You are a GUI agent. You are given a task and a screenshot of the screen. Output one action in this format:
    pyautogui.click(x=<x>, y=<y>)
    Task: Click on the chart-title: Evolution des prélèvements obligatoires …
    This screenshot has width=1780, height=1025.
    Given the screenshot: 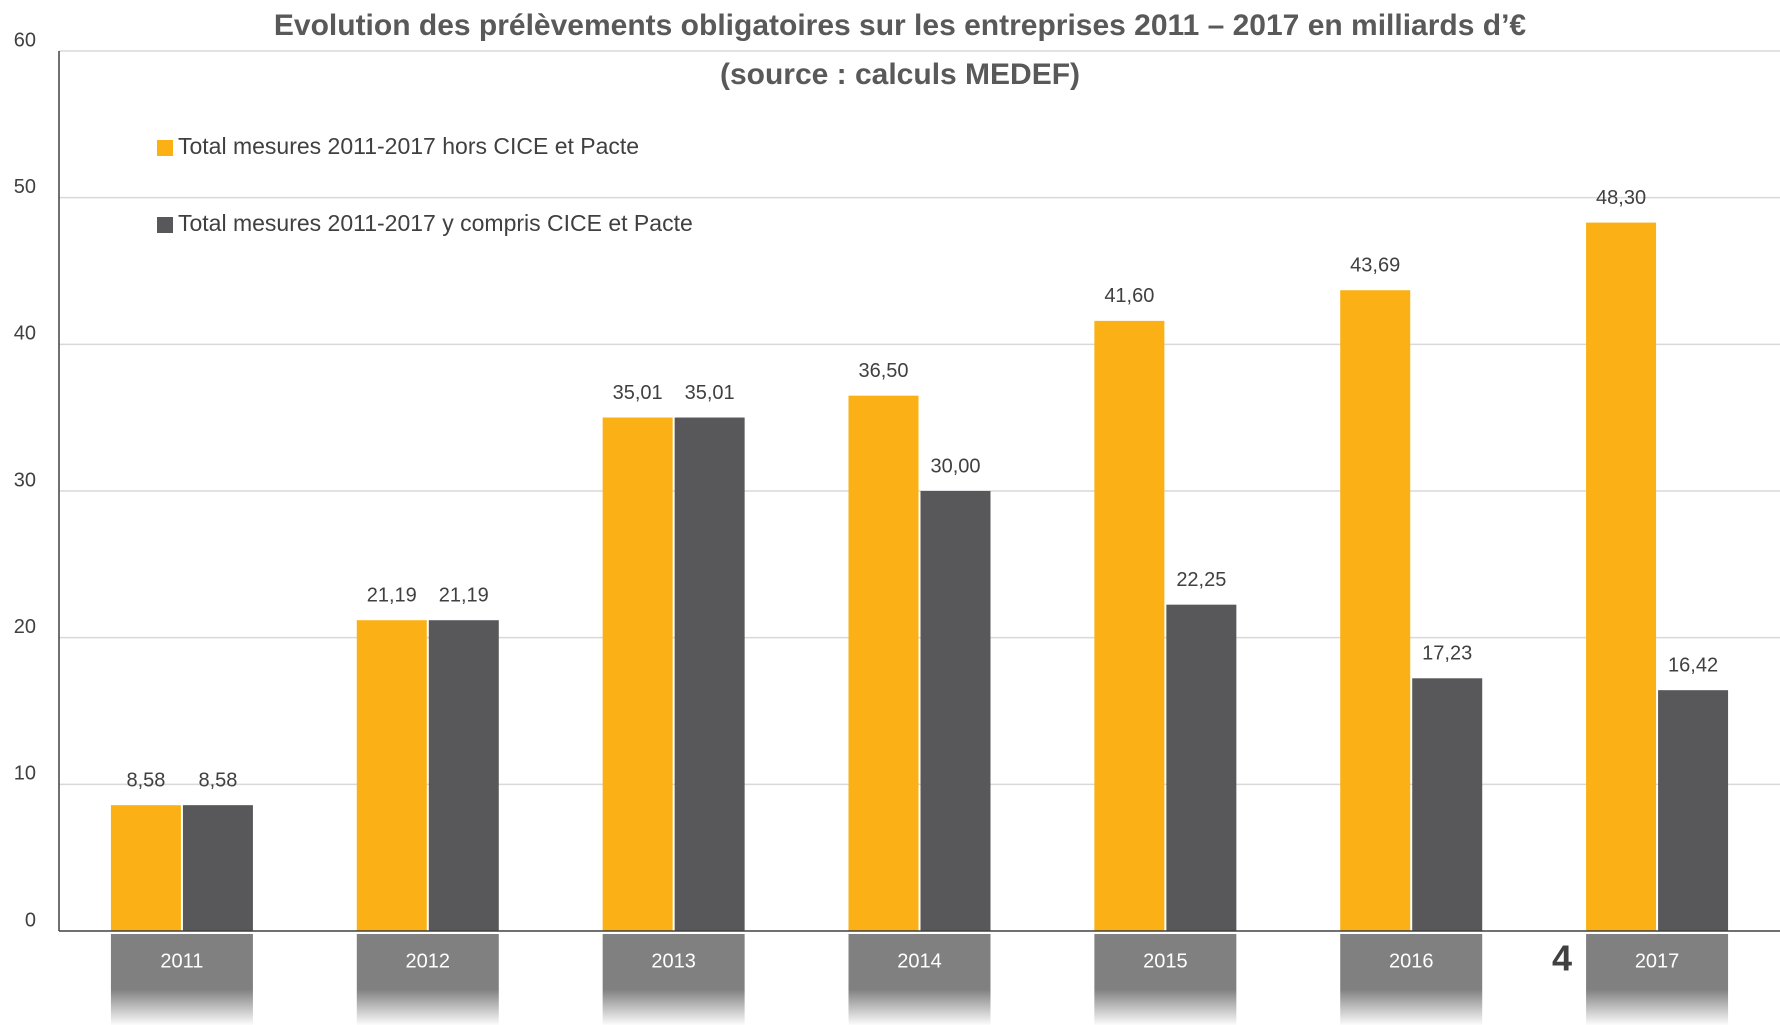 What is the action you would take?
    pyautogui.click(x=900, y=25)
    